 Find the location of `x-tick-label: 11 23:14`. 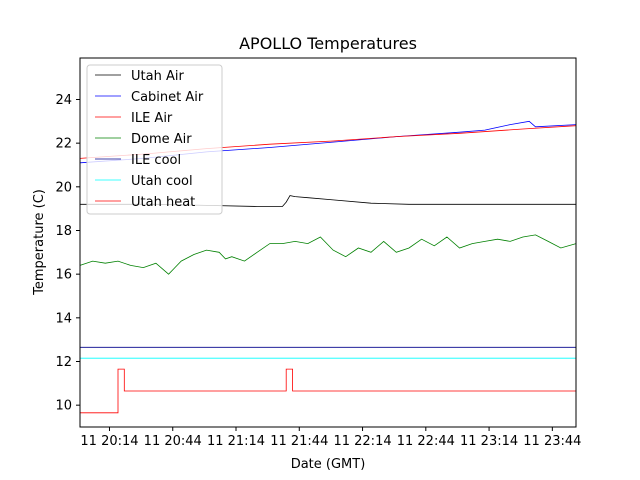

x-tick-label: 11 23:14 is located at coordinates (489, 441).